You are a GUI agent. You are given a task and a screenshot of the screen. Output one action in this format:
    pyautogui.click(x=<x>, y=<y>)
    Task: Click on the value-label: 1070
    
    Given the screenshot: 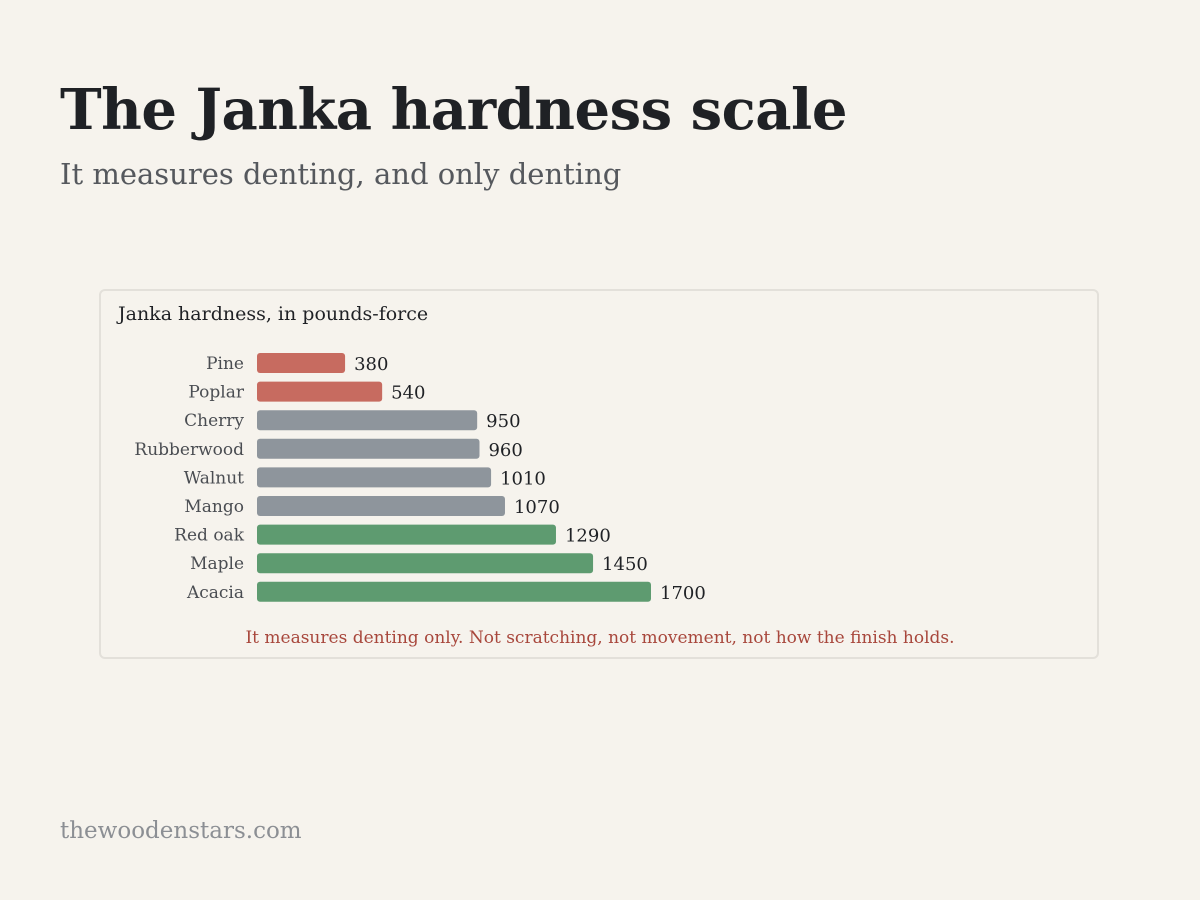 What is the action you would take?
    pyautogui.click(x=537, y=507)
    